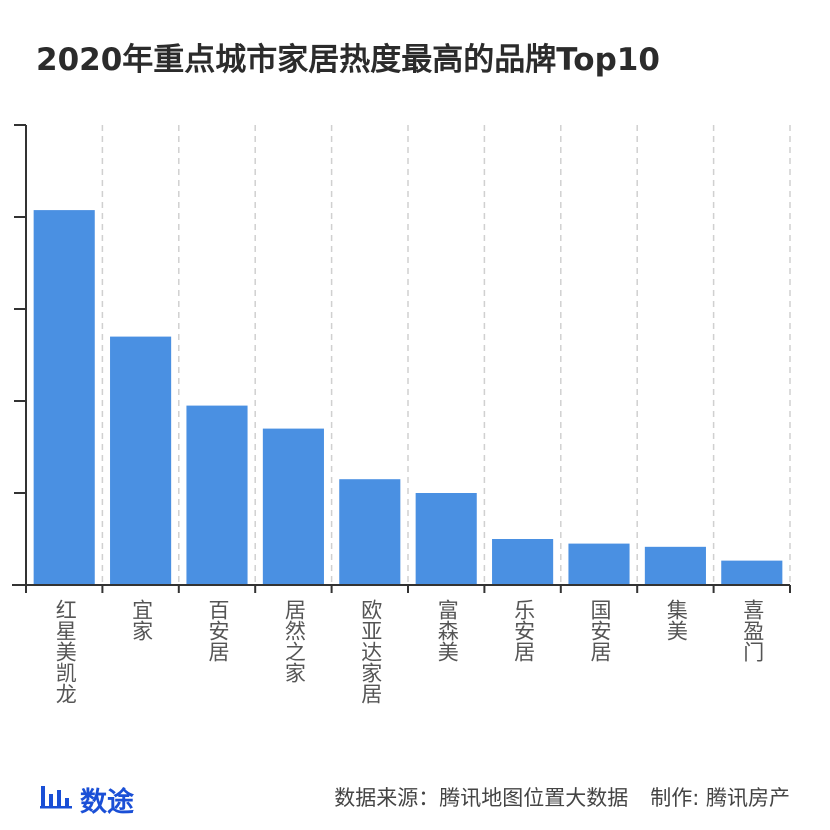 The width and height of the screenshot is (830, 830). Describe the element at coordinates (65, 651) in the screenshot. I see `category-label: 红星美凯龙` at that location.